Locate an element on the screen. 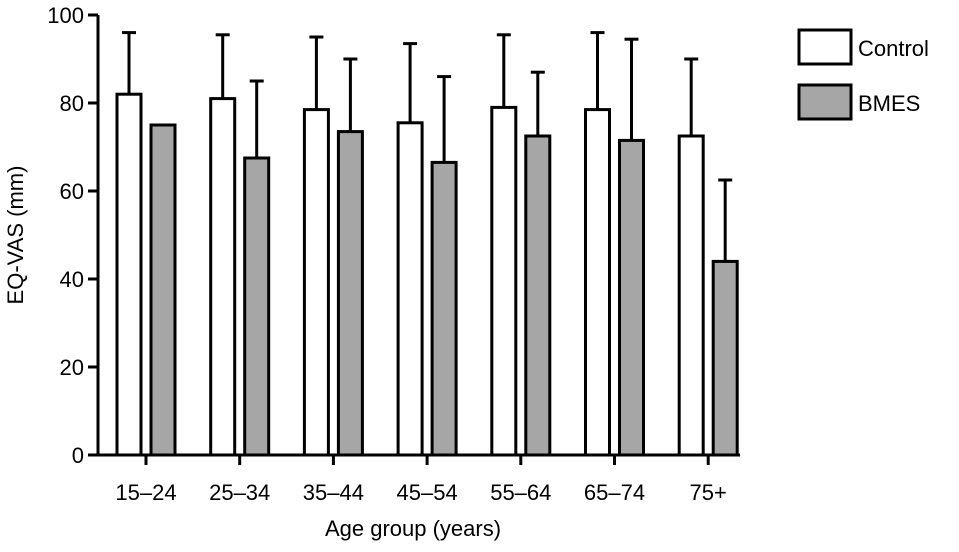 Image resolution: width=959 pixels, height=552 pixels. y-ticks: 0 20 40 60 80 100 is located at coordinates (72, 235).